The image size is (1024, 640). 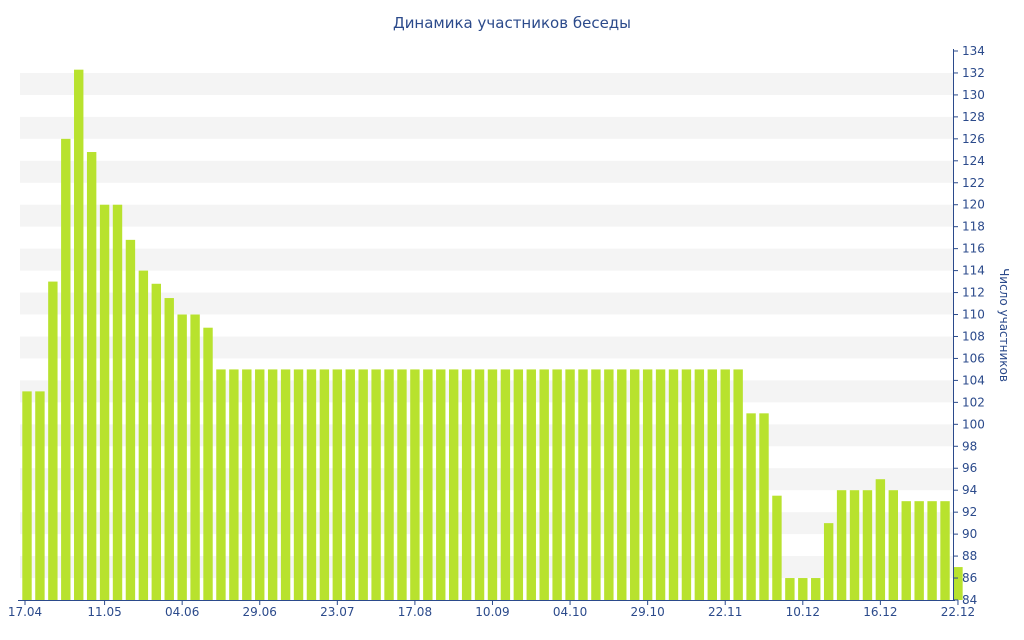 What do you see at coordinates (570, 612) in the screenshot?
I see `x-tick-label: 04.10` at bounding box center [570, 612].